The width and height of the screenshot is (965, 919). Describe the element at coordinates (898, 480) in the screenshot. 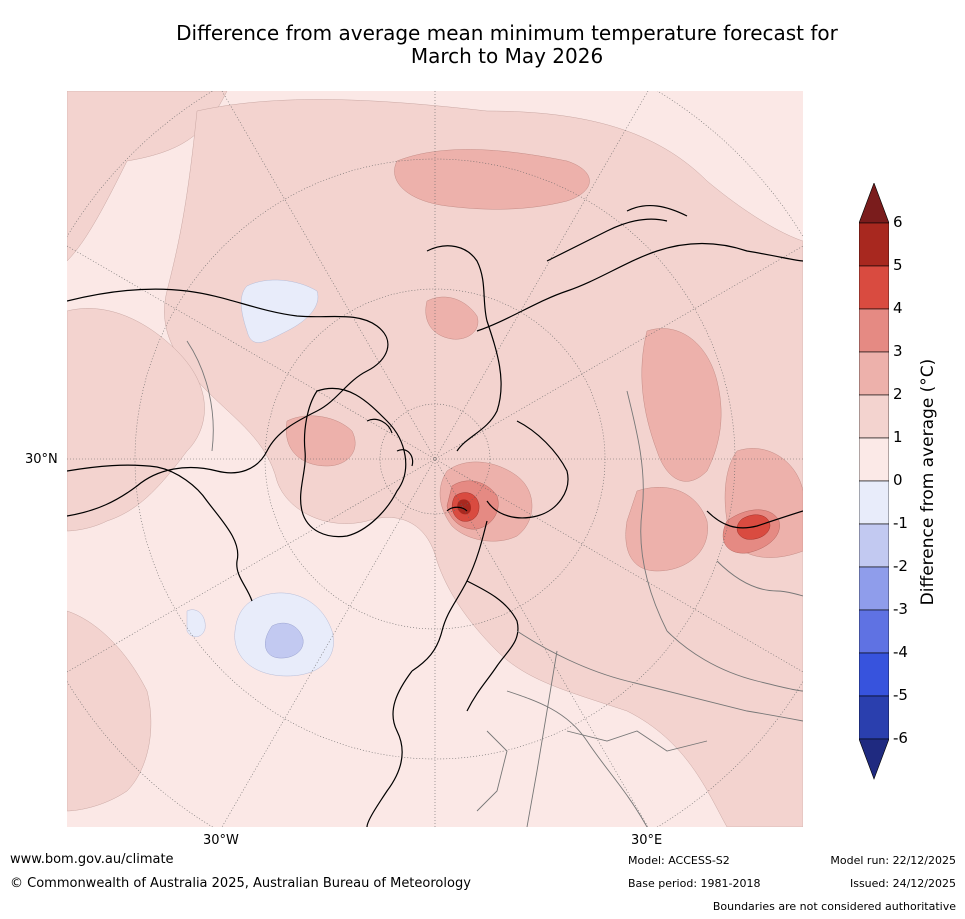

I see `colorbar-tick-label: 0` at that location.